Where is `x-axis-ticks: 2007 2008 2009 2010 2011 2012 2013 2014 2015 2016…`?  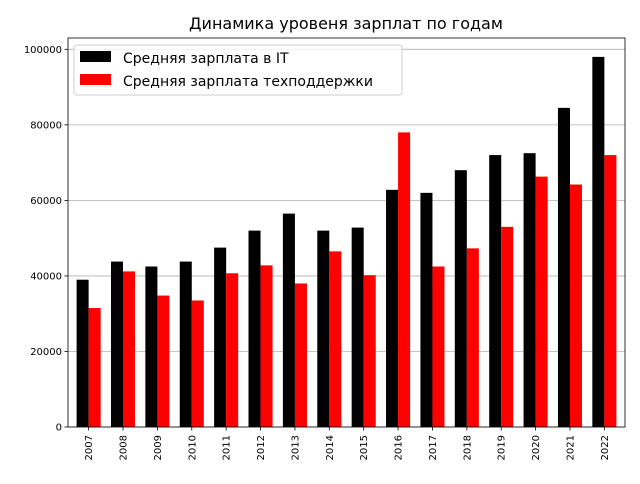 x-axis-ticks: 2007 2008 2009 2010 2011 2012 2013 2014 2015 2016… is located at coordinates (347, 443).